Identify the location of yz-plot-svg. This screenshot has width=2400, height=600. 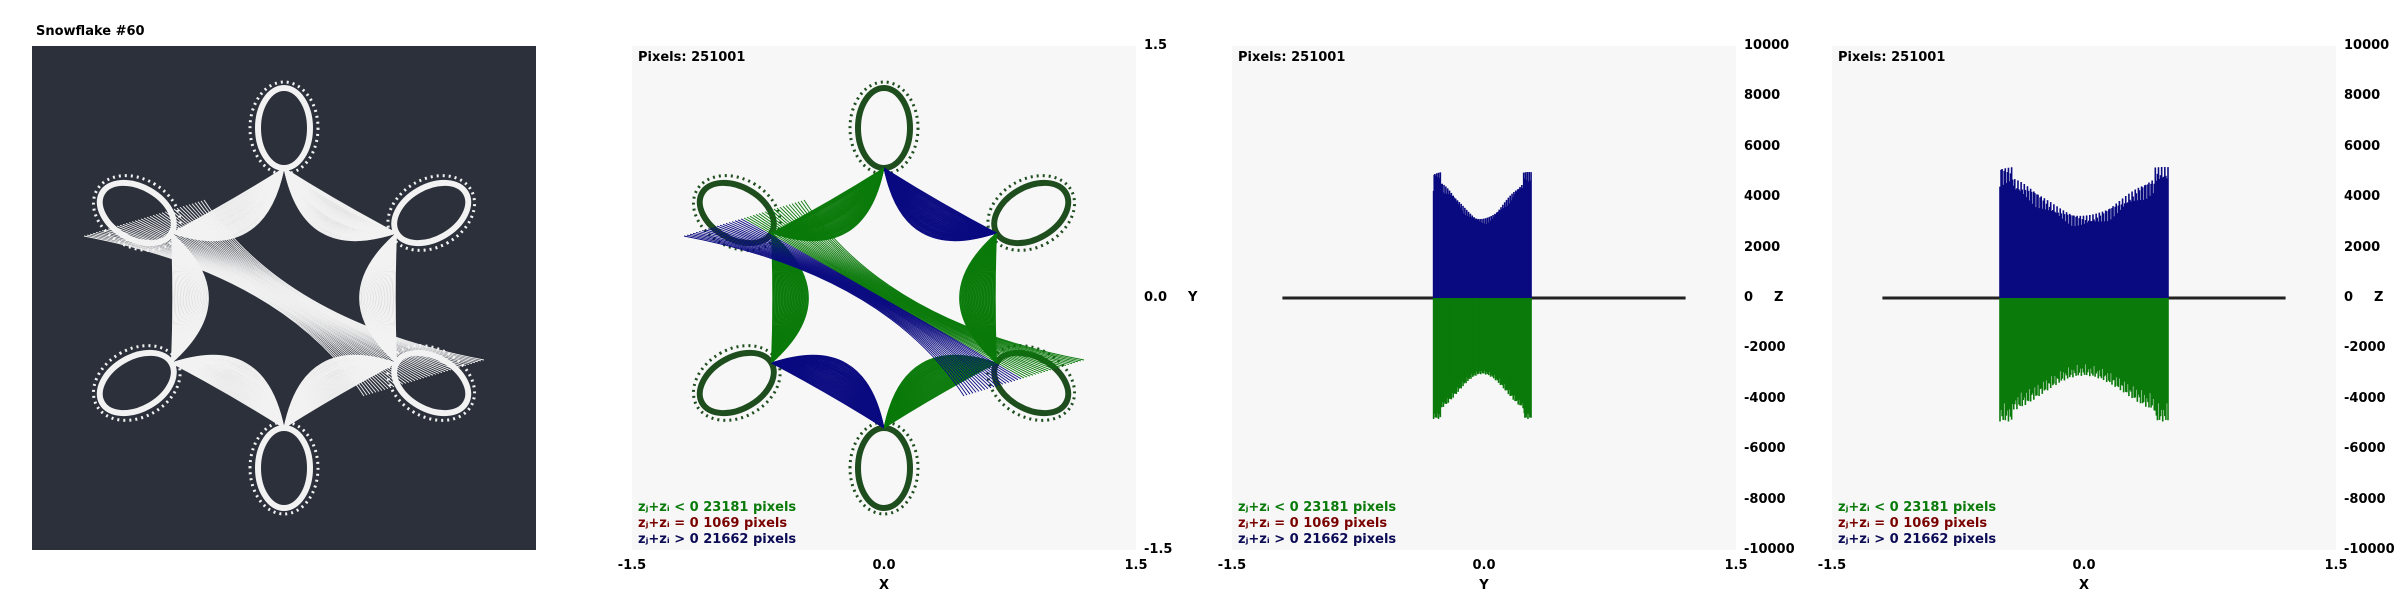
(1484, 295).